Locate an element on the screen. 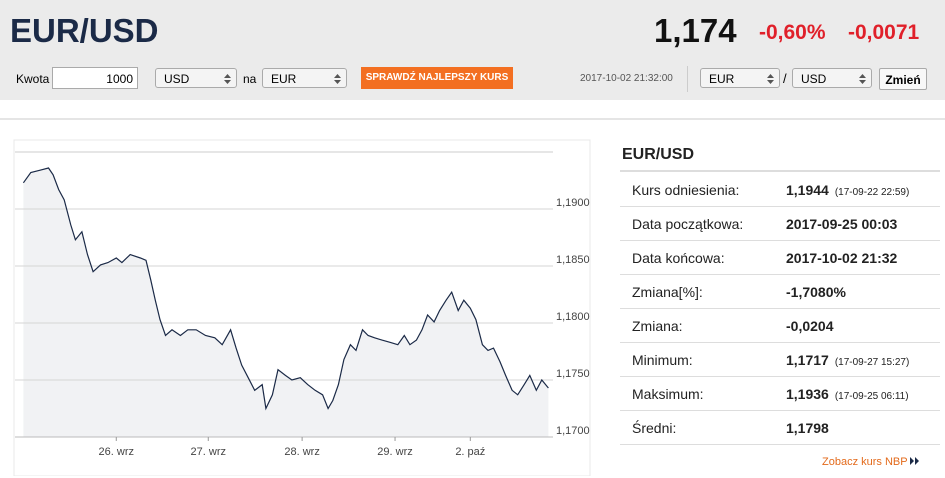 Image resolution: width=945 pixels, height=478 pixels. rate: 1,174 is located at coordinates (695, 30).